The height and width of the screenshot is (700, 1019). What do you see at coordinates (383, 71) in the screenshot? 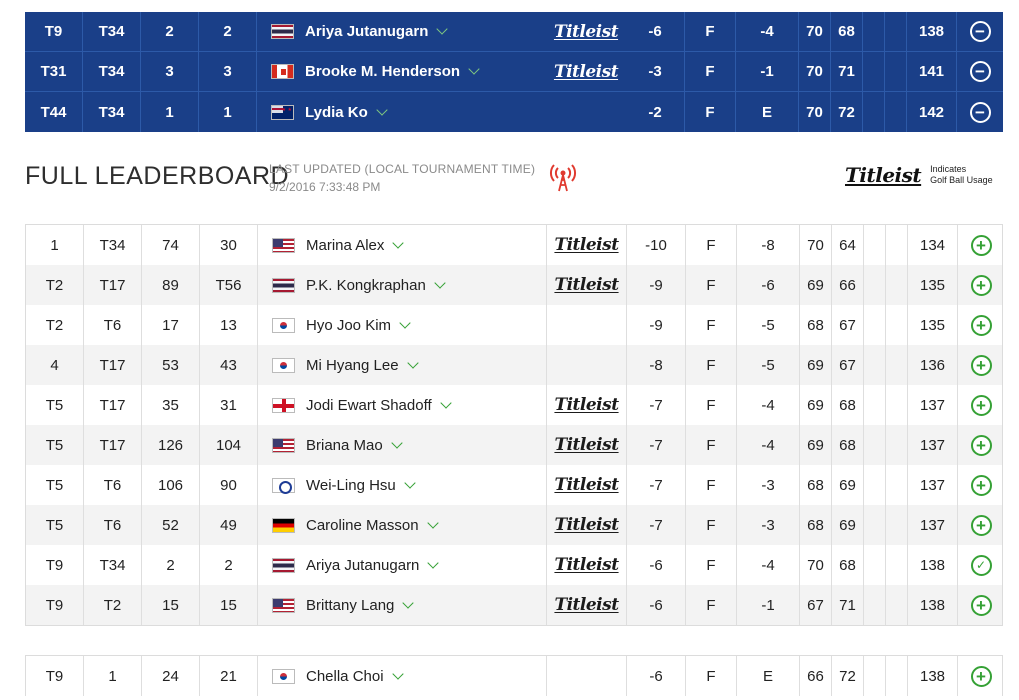
I see `player-name: Brooke M. Henderson` at bounding box center [383, 71].